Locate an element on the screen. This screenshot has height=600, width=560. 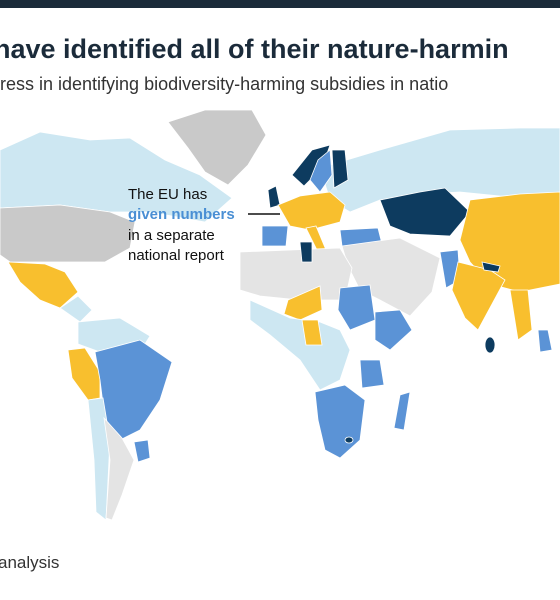
sri-lanka is located at coordinates (490, 345).